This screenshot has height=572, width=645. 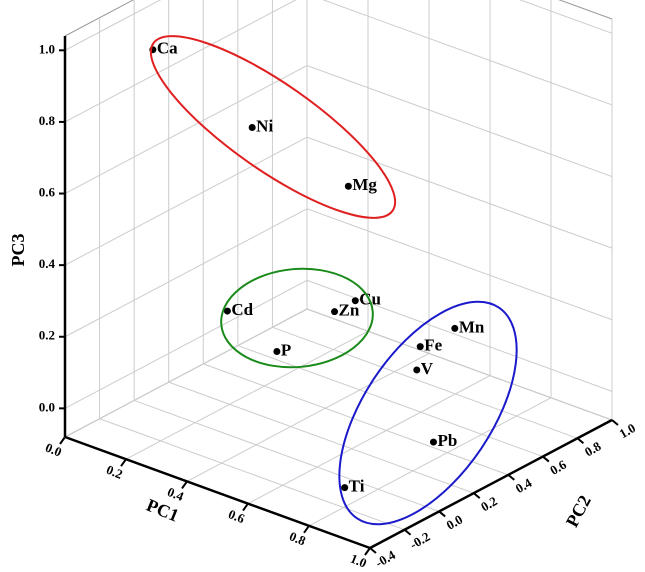 I want to click on z-axis-title: PC3, so click(x=18, y=250).